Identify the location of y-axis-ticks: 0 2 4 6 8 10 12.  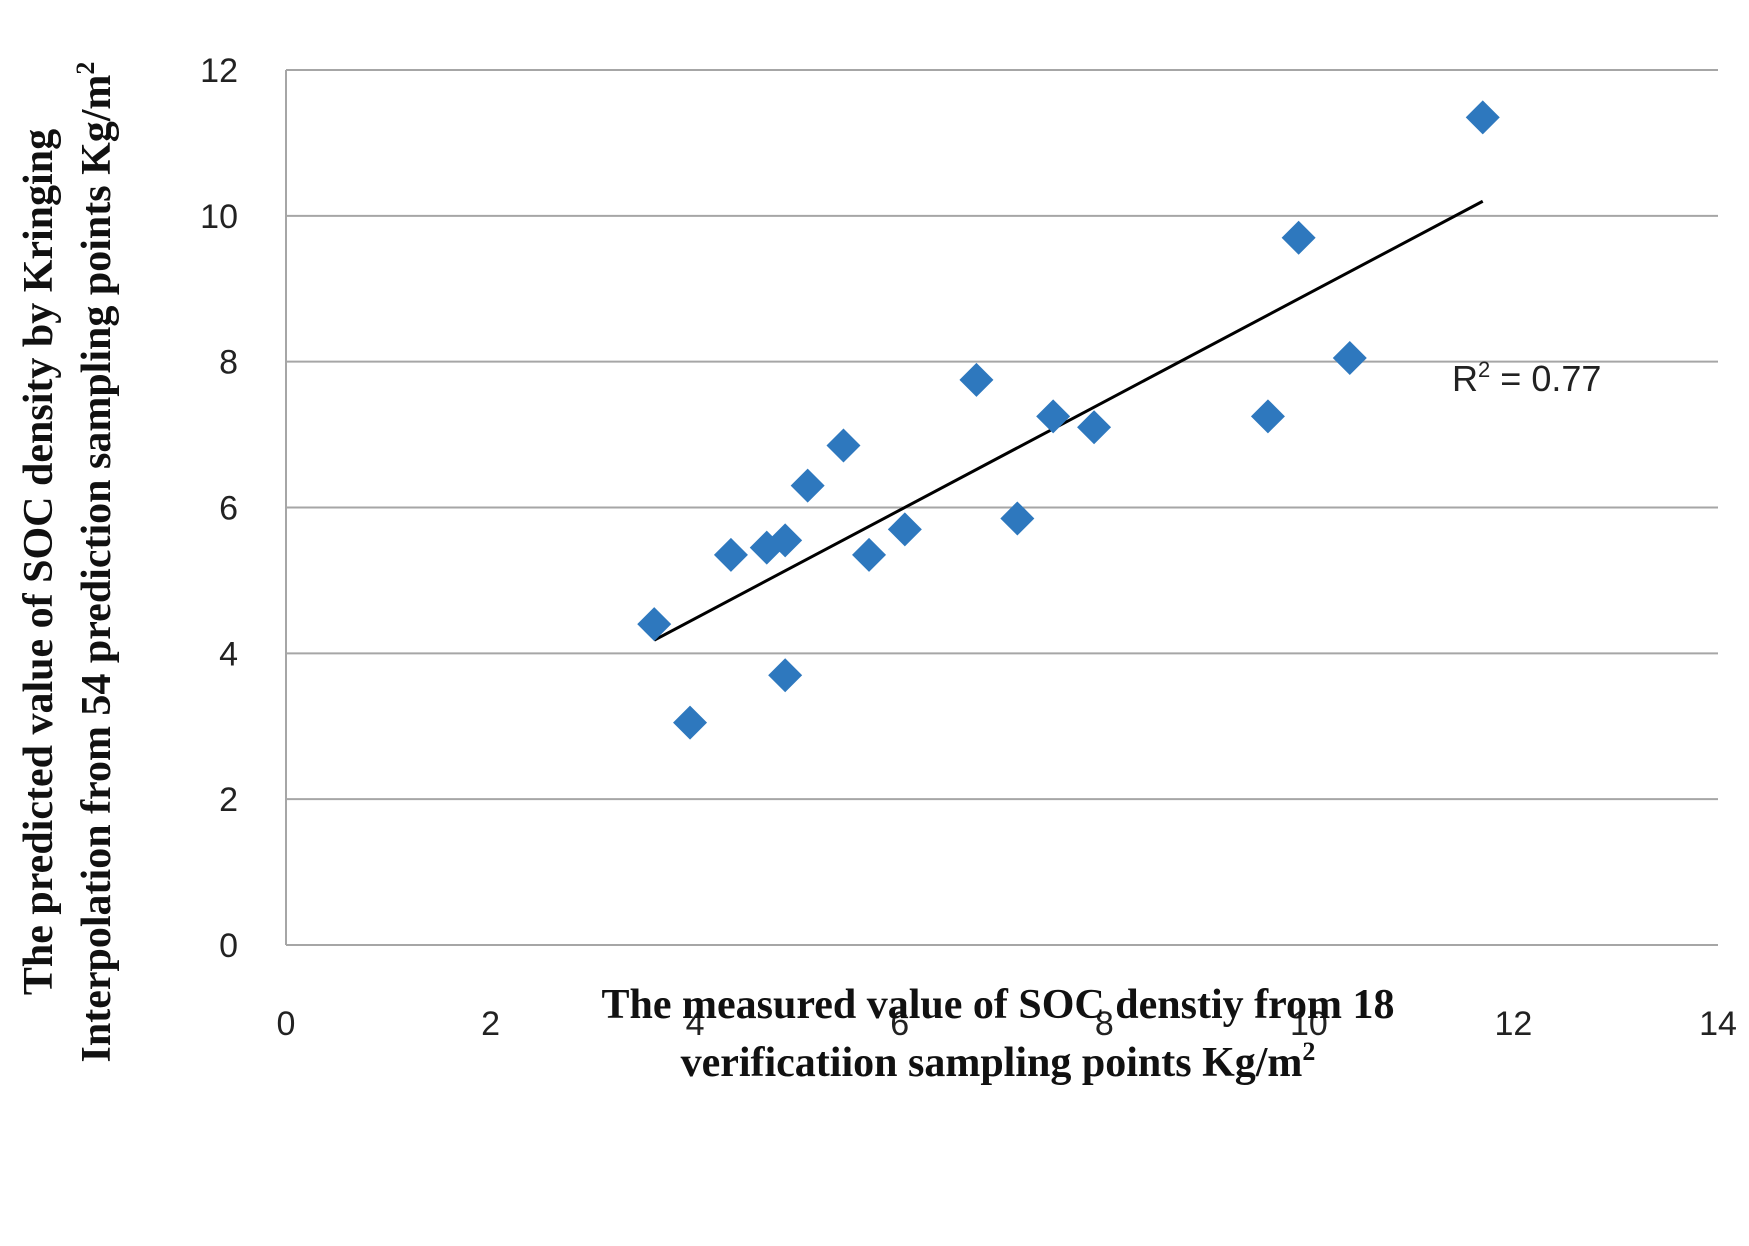
(219, 508).